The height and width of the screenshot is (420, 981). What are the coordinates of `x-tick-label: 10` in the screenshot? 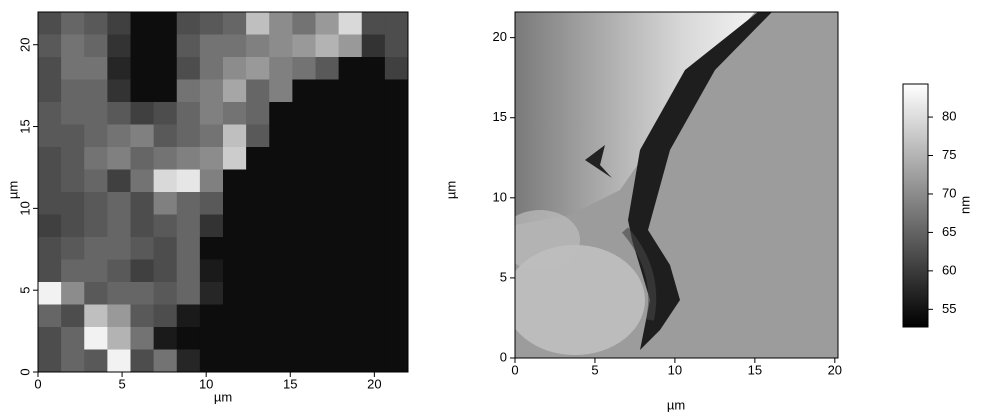 It's located at (675, 369).